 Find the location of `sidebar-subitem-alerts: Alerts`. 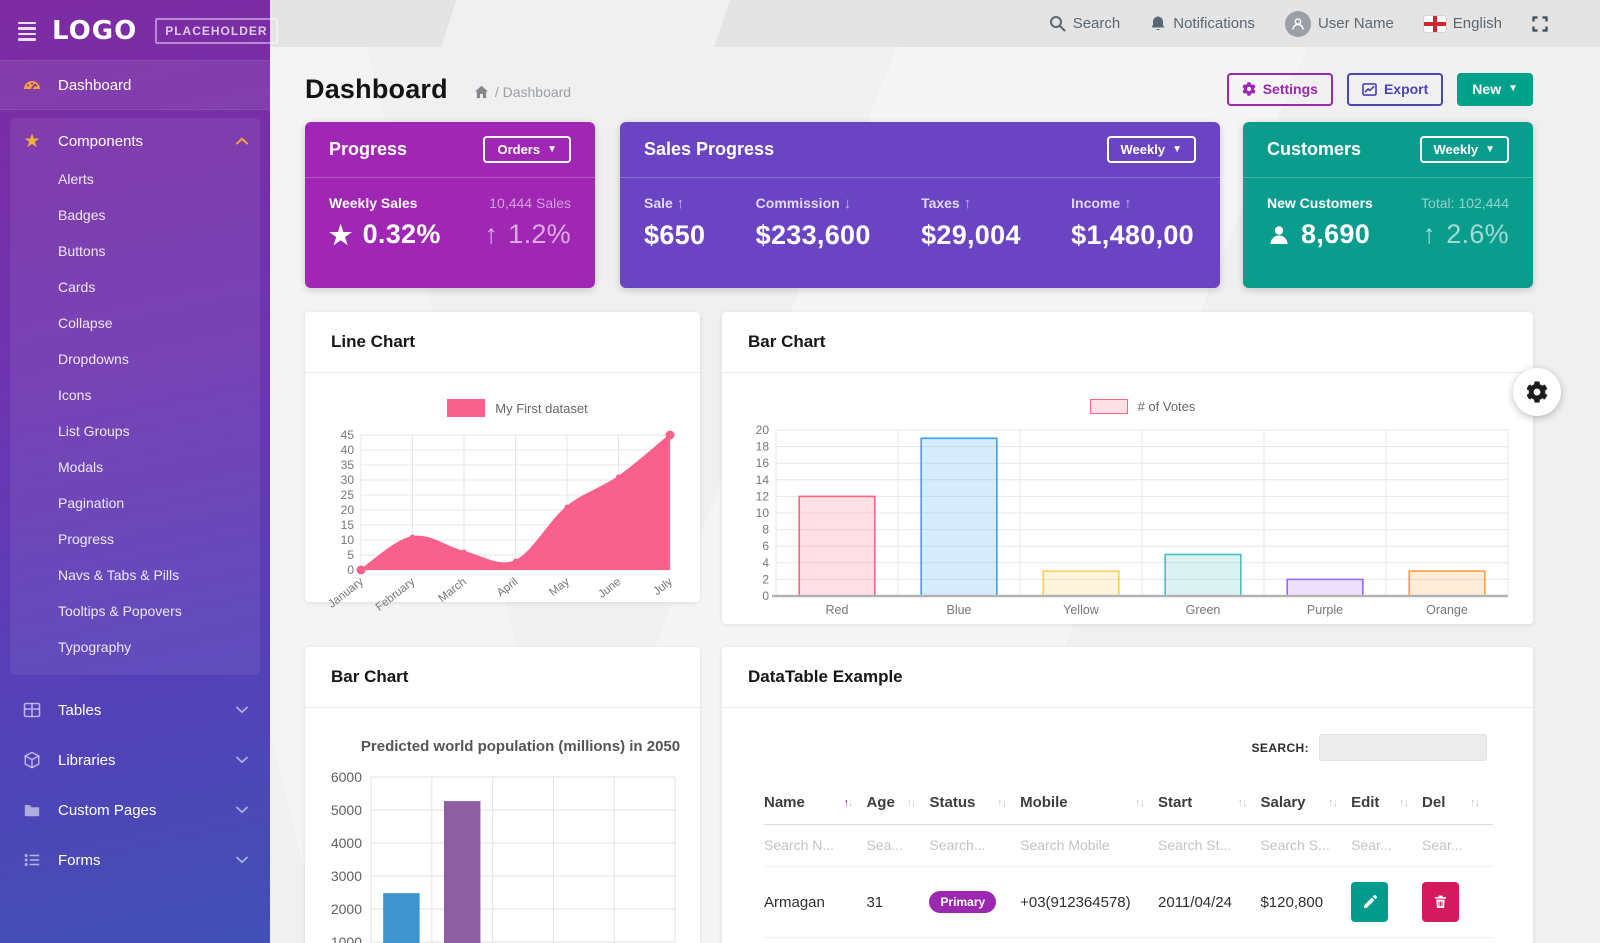

sidebar-subitem-alerts: Alerts is located at coordinates (76, 179).